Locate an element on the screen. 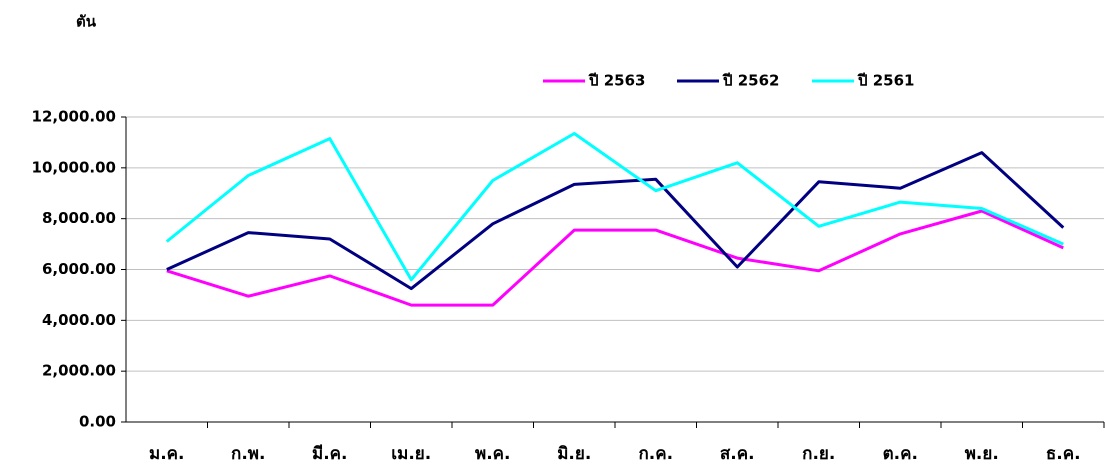  legend-label: ปี 2562 is located at coordinates (750, 81).